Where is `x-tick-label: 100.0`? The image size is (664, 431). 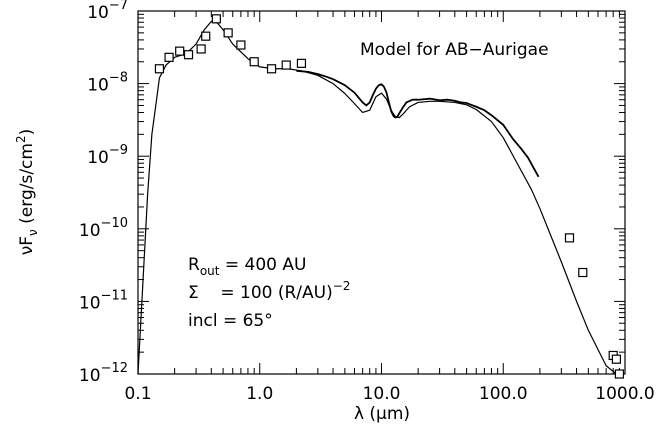
x-tick-label: 100.0 is located at coordinates (503, 394).